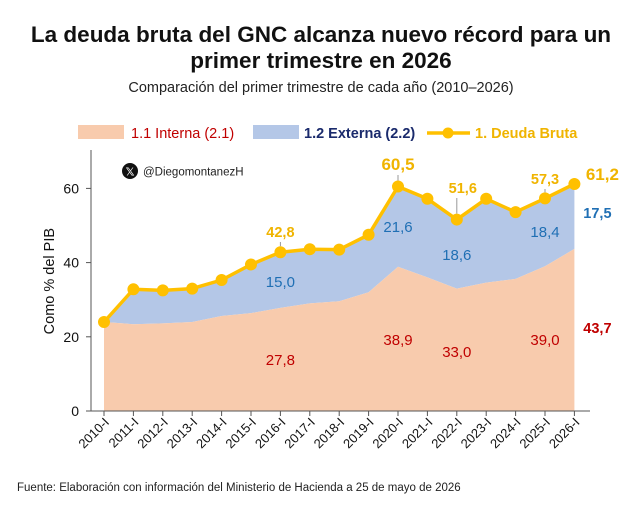  What do you see at coordinates (397, 227) in the screenshot?
I see `data-label-externa: 21,6` at bounding box center [397, 227].